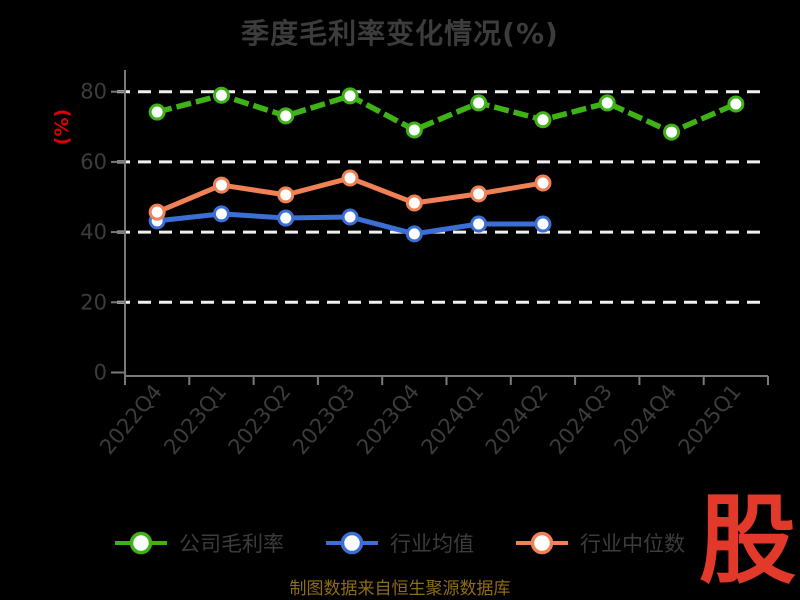 The width and height of the screenshot is (800, 600). I want to click on y-tick-label: 20, so click(93, 302).